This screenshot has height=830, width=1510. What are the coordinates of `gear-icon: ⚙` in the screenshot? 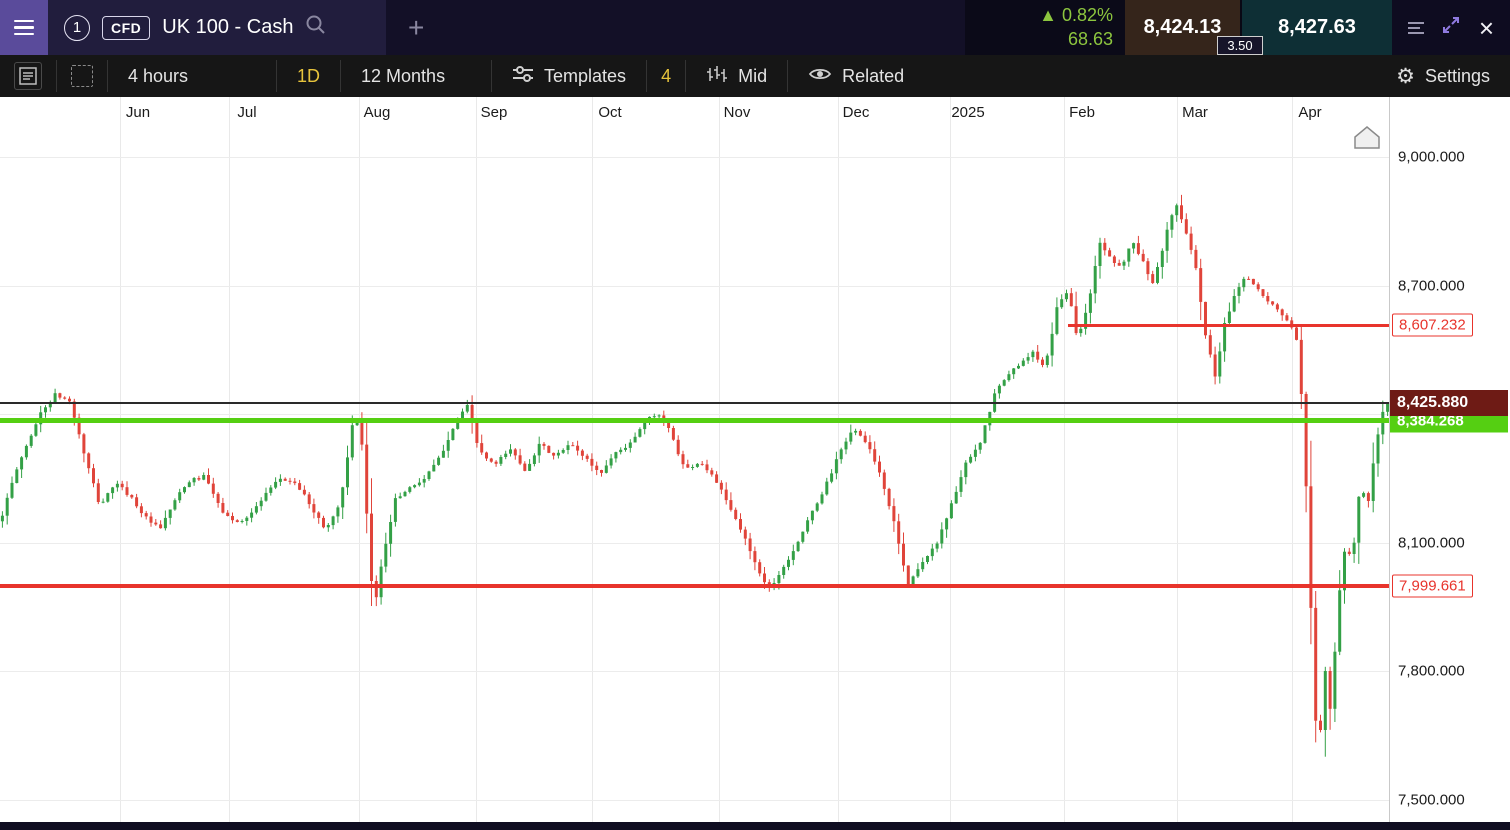 It's located at (1405, 76).